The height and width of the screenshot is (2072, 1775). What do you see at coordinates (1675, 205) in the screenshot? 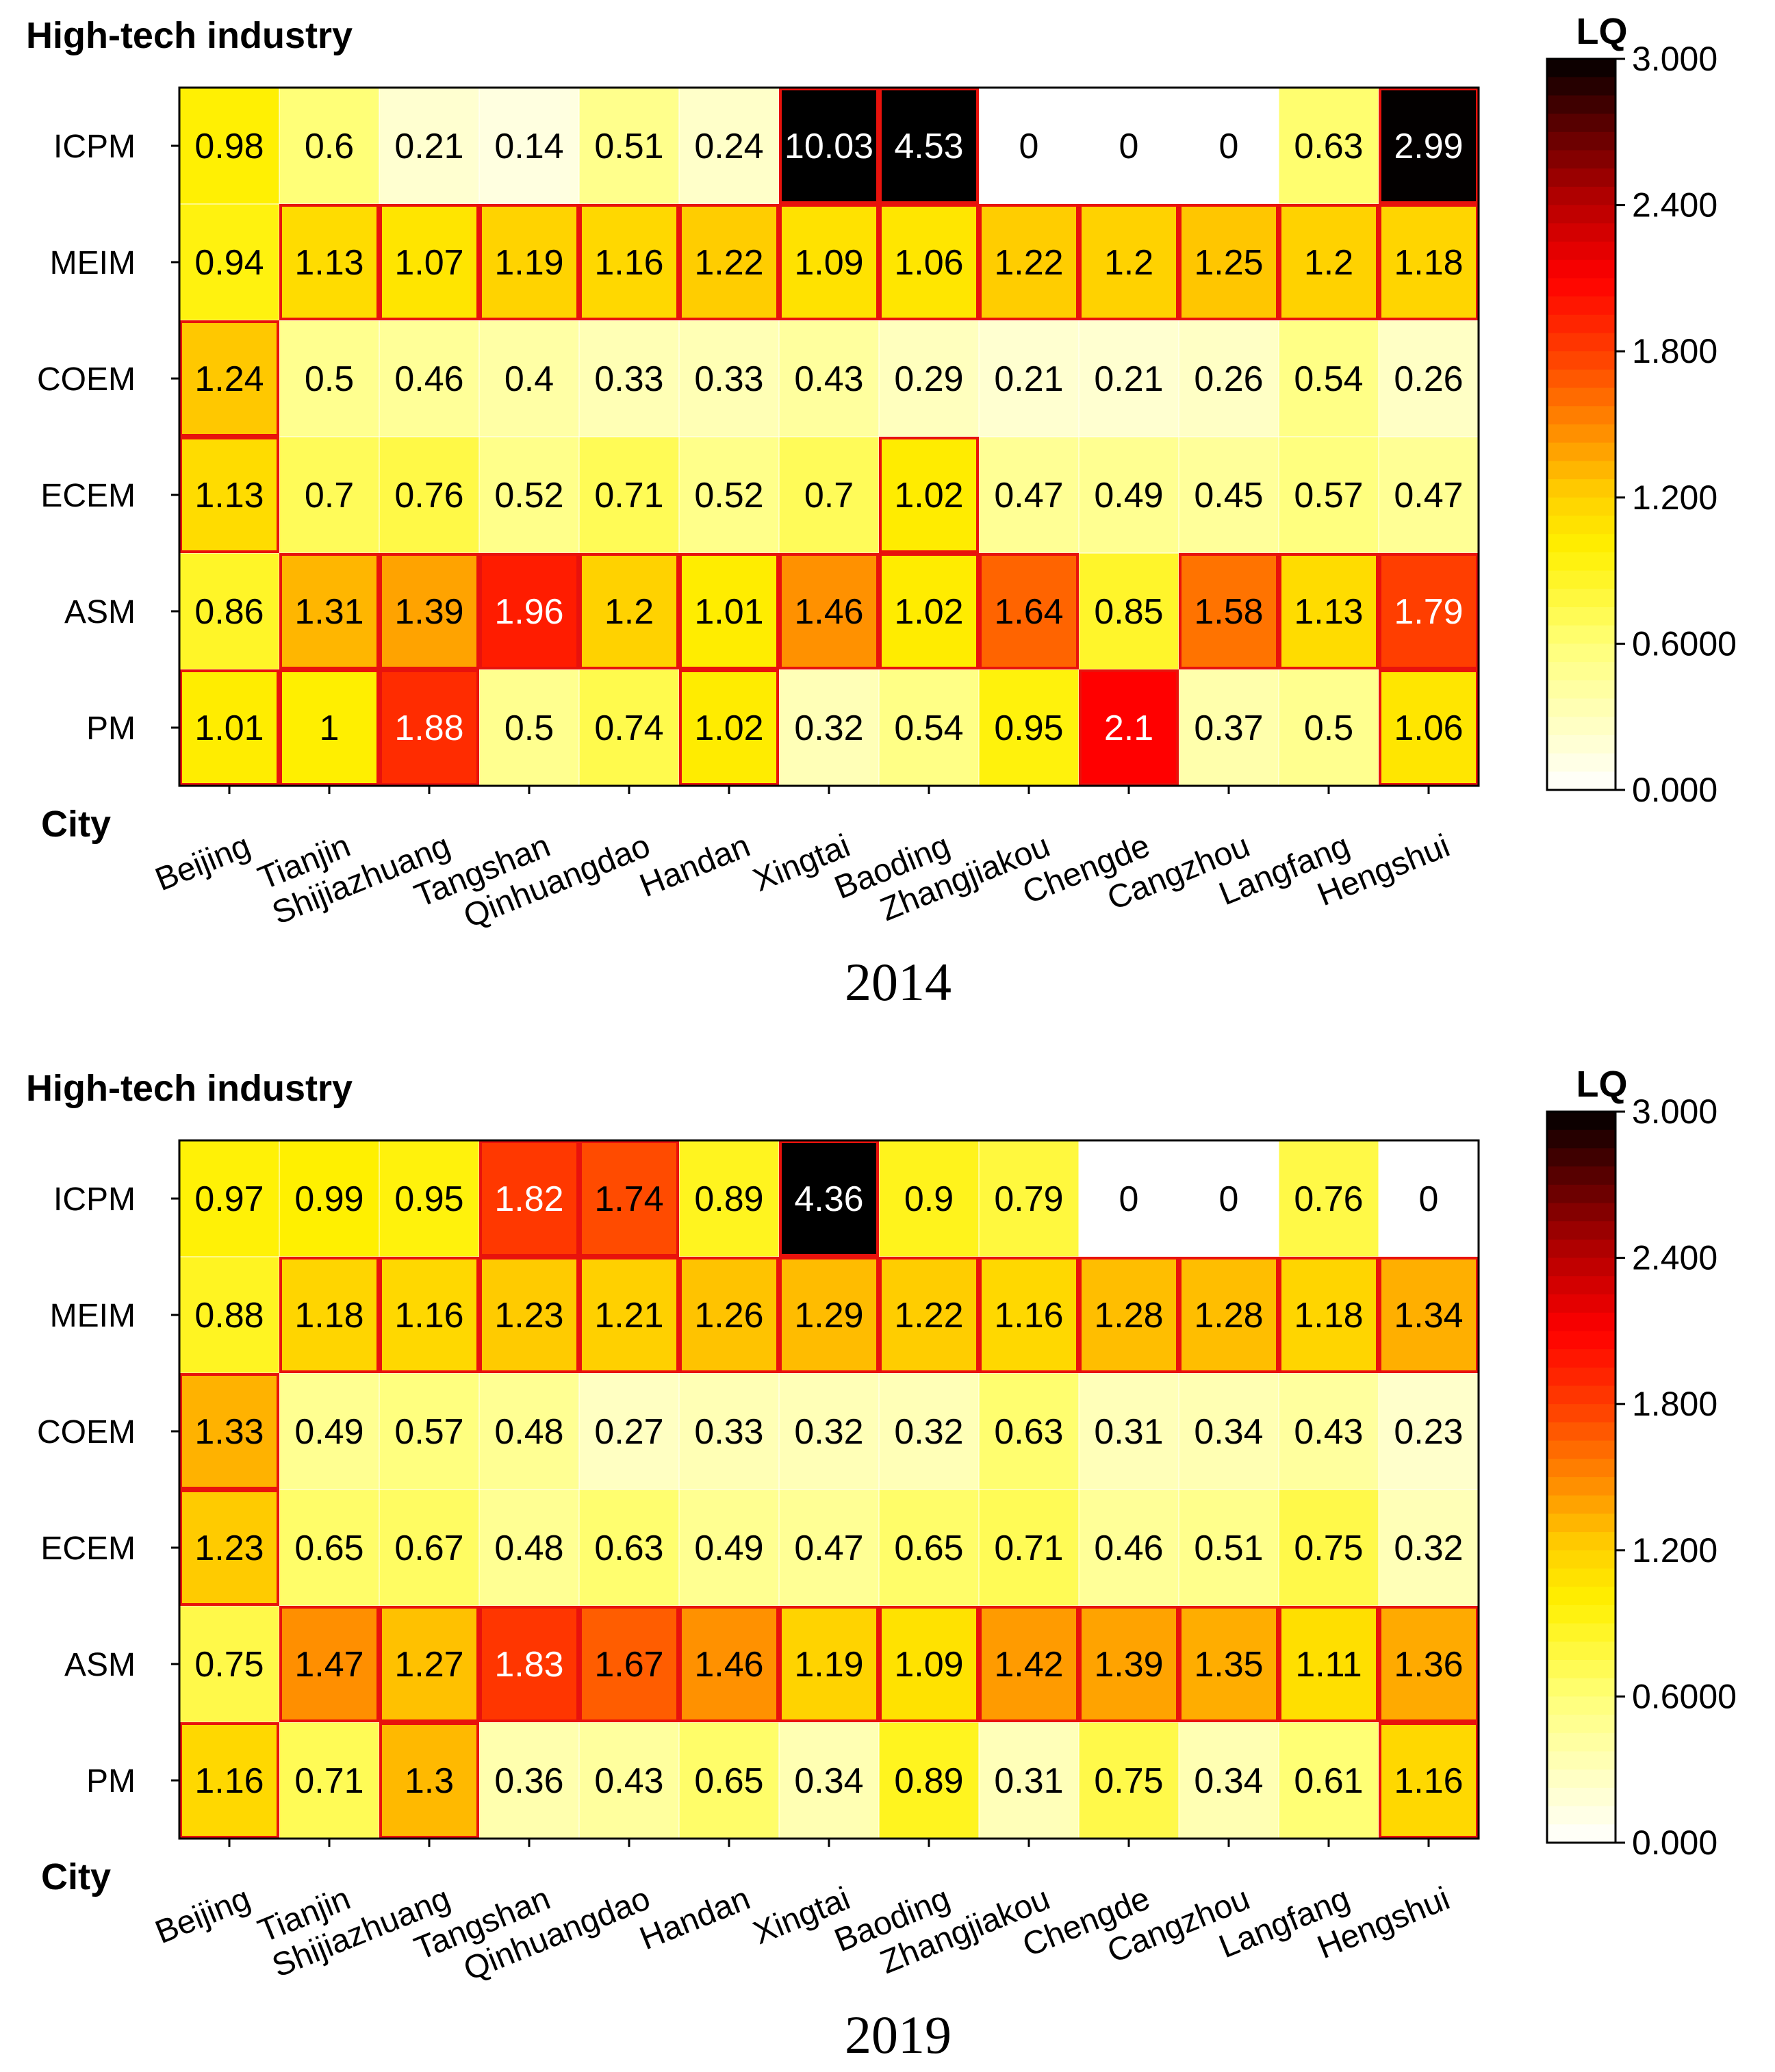
I see `colorbar-tick-label: 2.400` at bounding box center [1675, 205].